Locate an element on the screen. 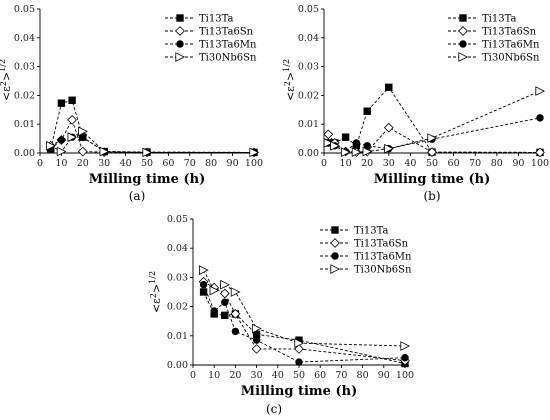  x-tick-label: 20 is located at coordinates (367, 163).